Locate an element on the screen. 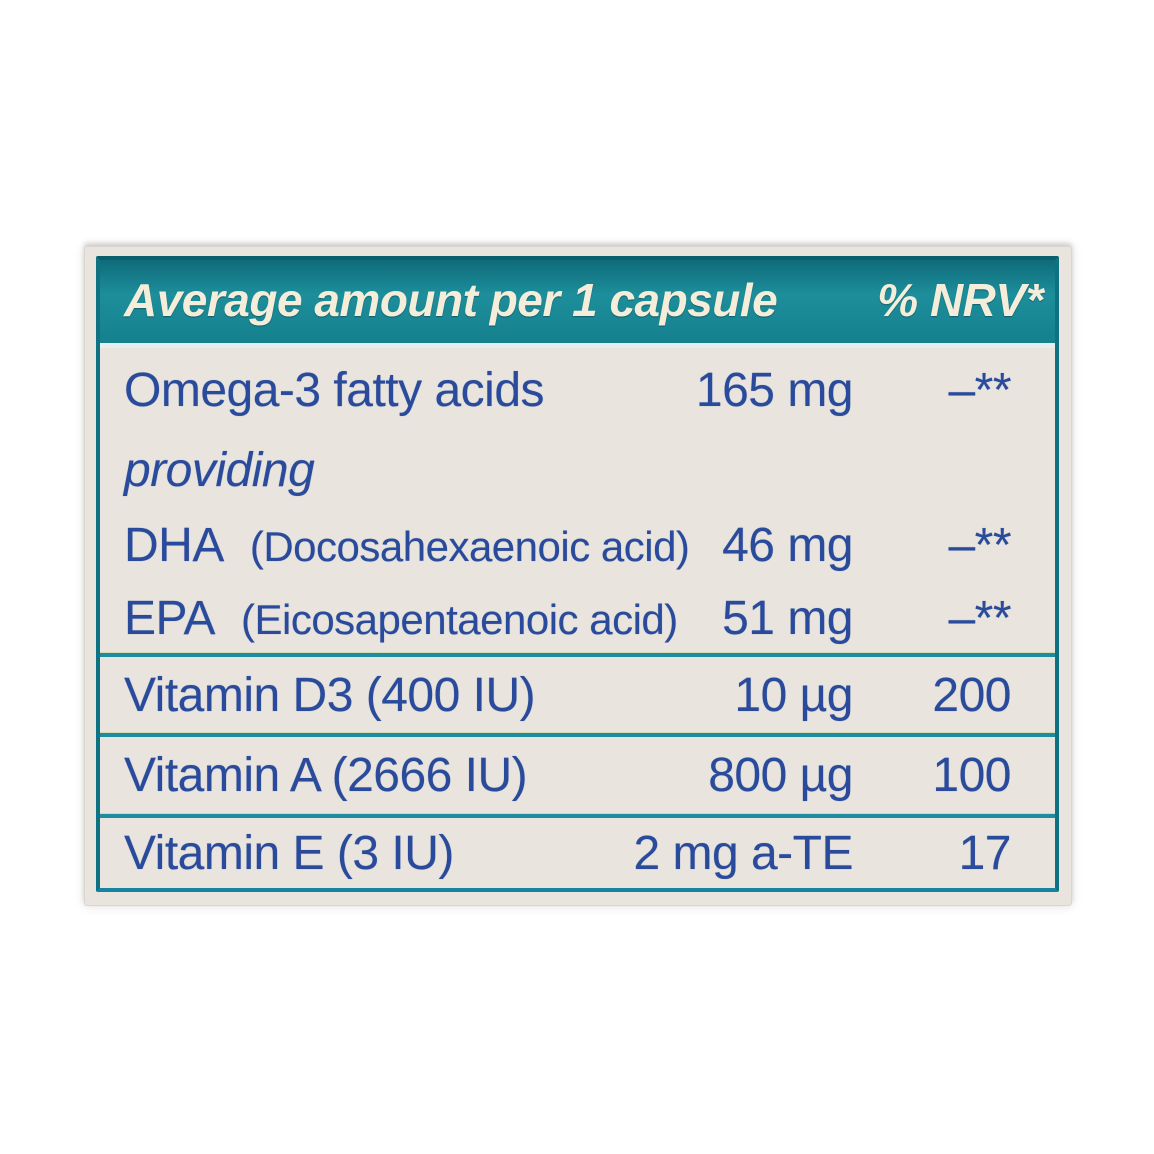 The height and width of the screenshot is (1154, 1154). amount-value: 800 µg is located at coordinates (780, 776).